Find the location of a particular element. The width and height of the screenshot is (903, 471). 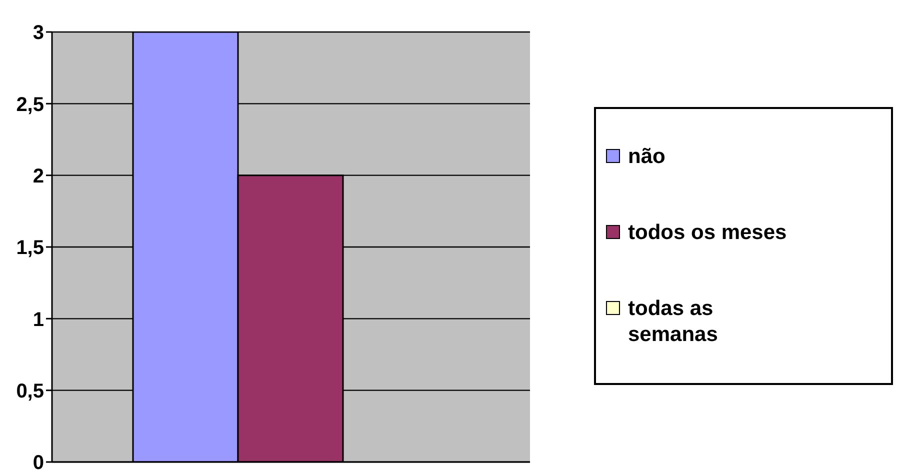

y-tick-label: 0,5 is located at coordinates (30, 391).